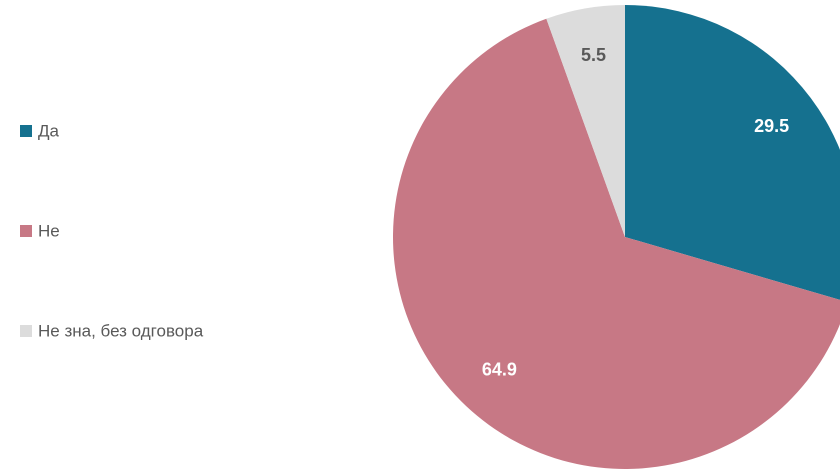  I want to click on data-label: 29.5, so click(771, 126).